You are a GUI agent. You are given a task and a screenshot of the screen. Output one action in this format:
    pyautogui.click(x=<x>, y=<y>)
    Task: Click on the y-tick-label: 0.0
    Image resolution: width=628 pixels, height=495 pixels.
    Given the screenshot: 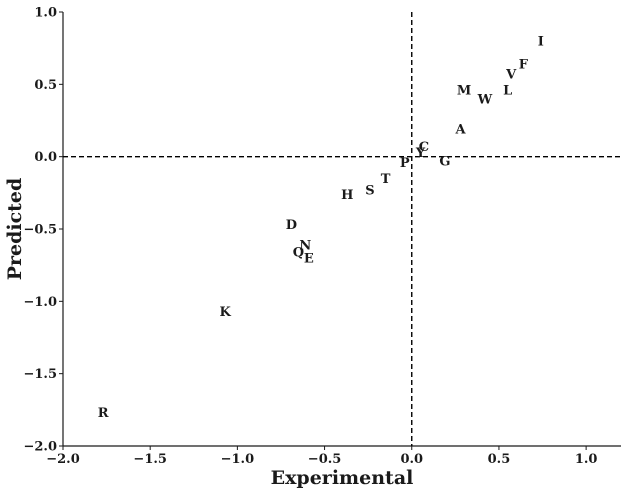 What is the action you would take?
    pyautogui.click(x=45, y=157)
    